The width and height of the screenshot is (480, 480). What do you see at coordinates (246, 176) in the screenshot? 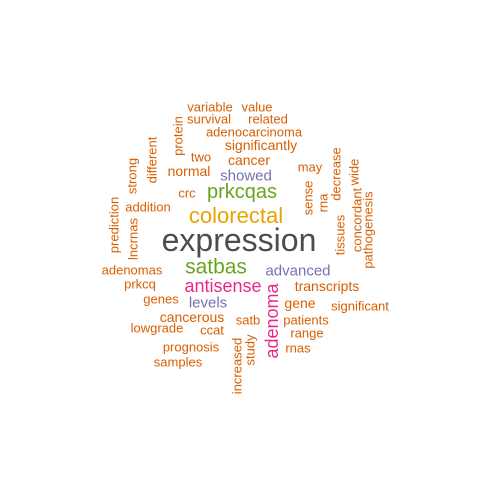
I see `word: showed` at bounding box center [246, 176].